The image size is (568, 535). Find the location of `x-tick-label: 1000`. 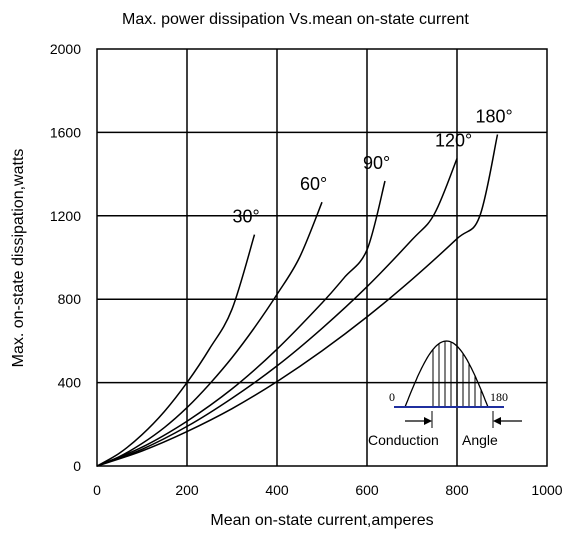

x-tick-label: 1000 is located at coordinates (546, 490).